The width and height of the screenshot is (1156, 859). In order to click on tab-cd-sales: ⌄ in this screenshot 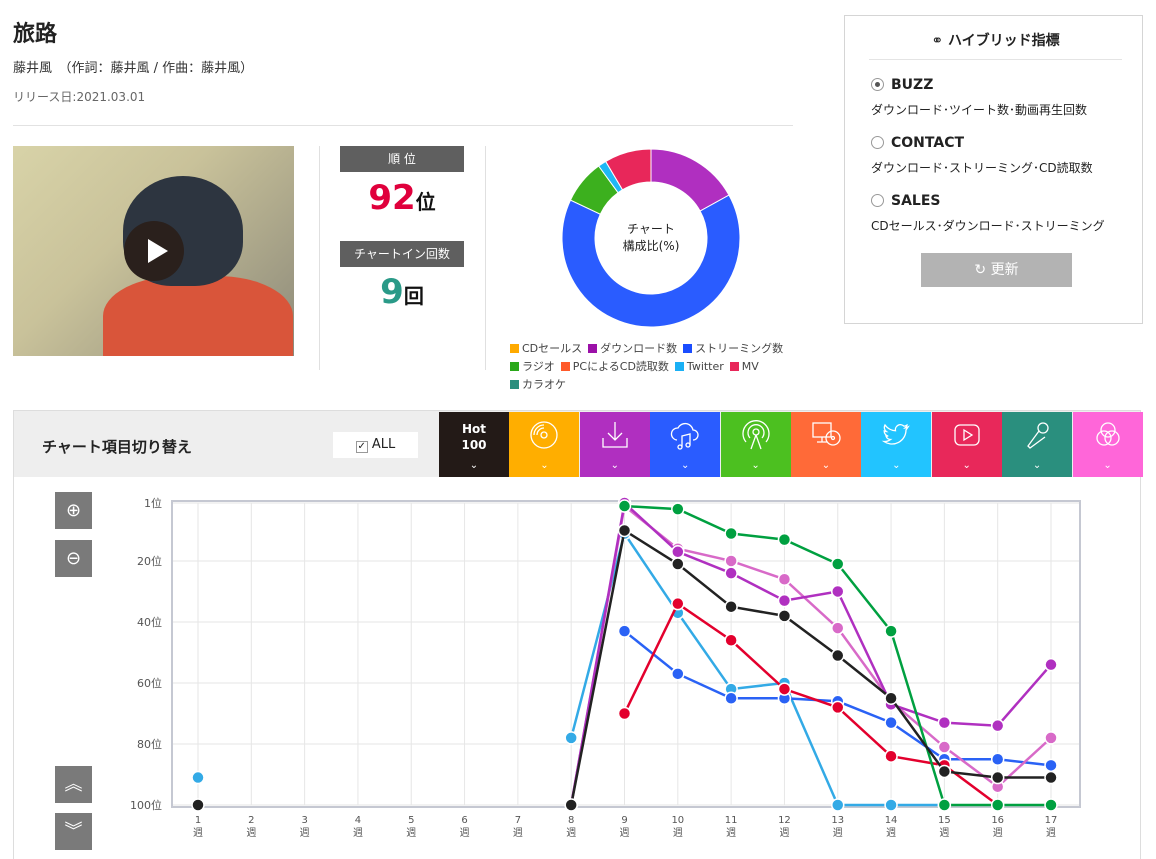, I will do `click(544, 444)`.